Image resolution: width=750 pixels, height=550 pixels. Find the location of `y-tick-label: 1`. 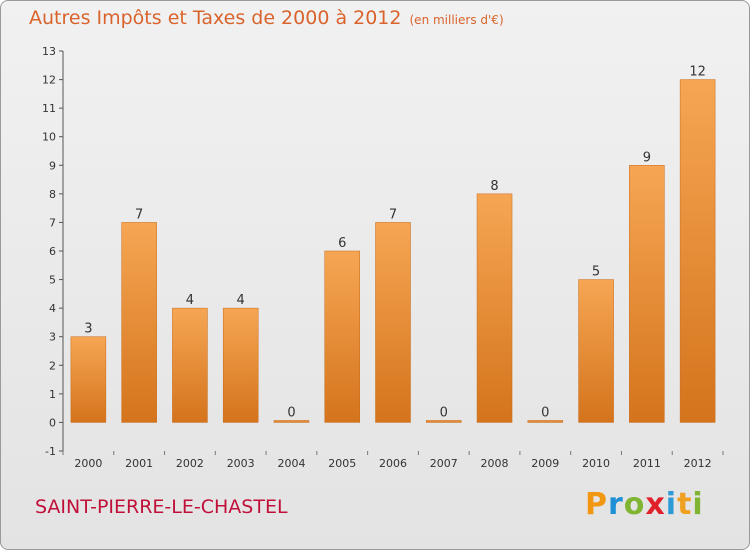

y-tick-label: 1 is located at coordinates (52, 394).